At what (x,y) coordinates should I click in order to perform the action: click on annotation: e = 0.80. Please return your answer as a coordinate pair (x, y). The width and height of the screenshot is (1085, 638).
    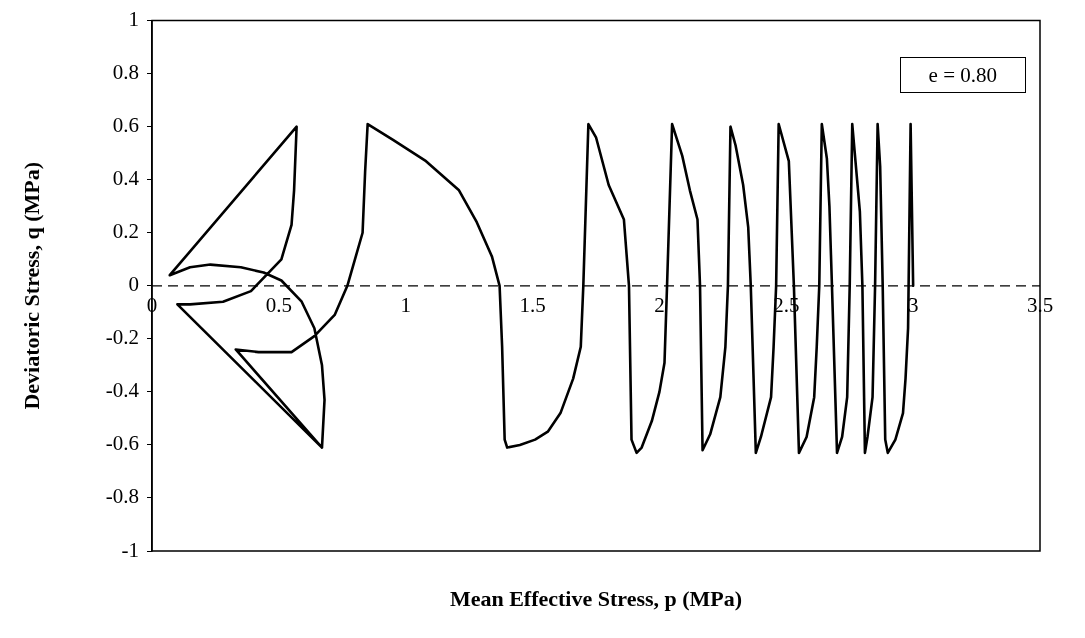
    Looking at the image, I should click on (962, 74).